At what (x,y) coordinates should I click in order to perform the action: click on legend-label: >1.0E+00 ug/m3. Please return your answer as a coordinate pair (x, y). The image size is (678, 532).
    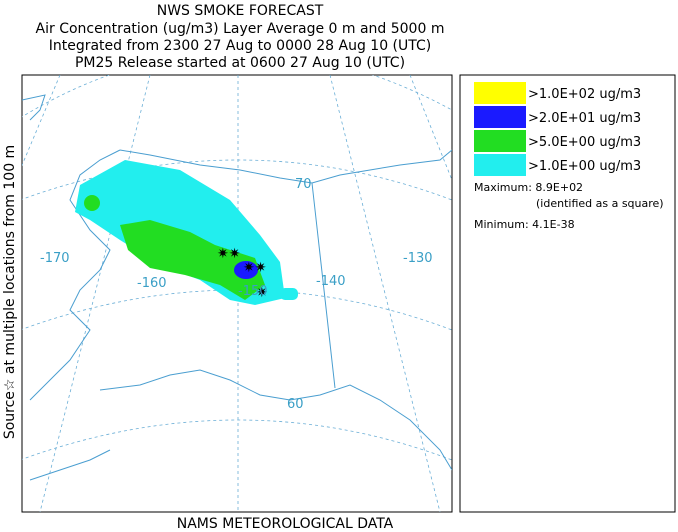
    Looking at the image, I should click on (584, 166).